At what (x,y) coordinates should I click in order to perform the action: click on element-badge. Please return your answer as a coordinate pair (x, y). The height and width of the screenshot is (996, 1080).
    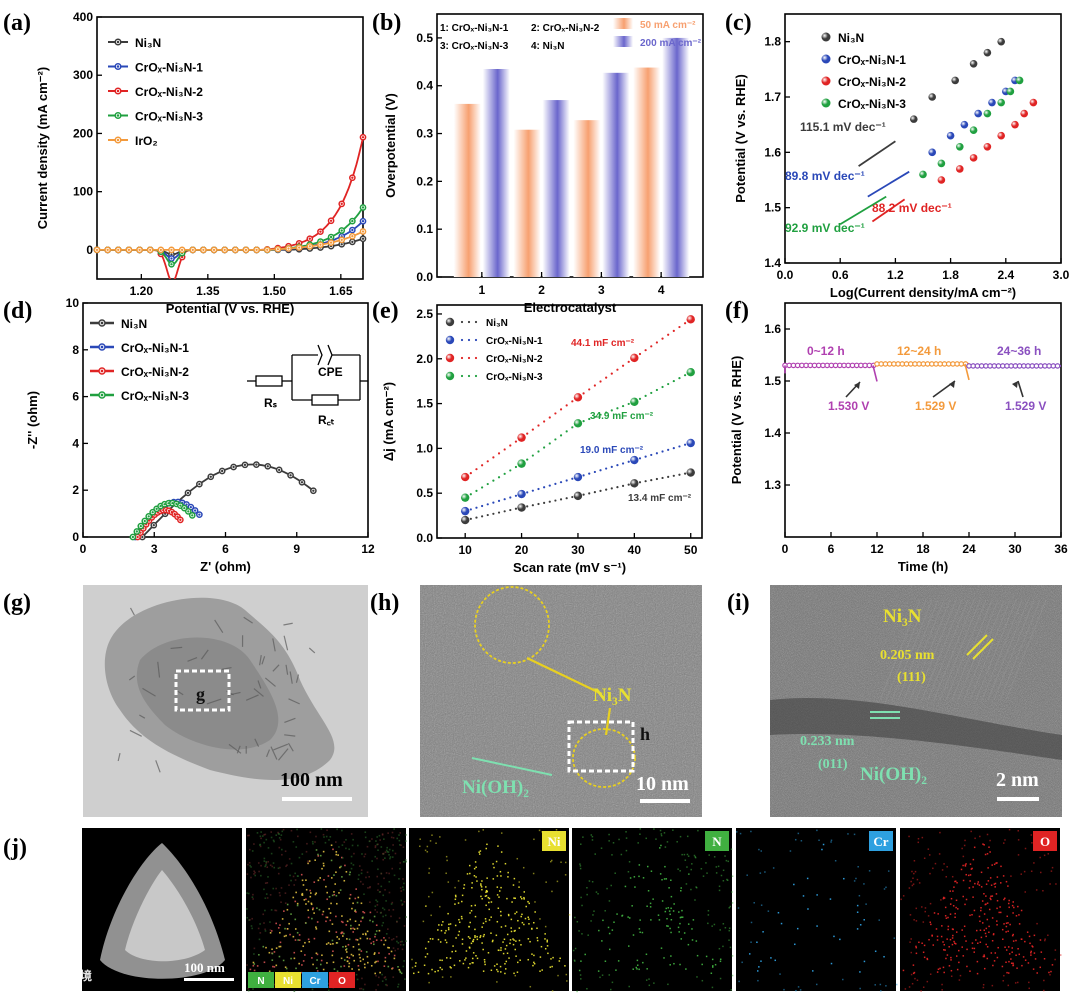
    Looking at the image, I should click on (554, 841).